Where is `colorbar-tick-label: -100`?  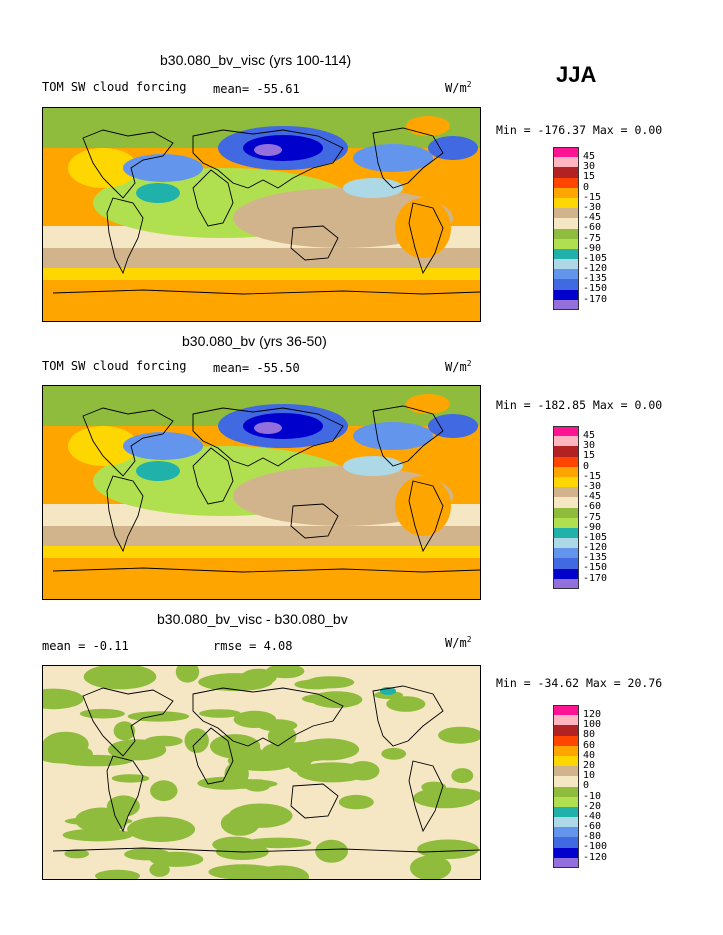 colorbar-tick-label: -100 is located at coordinates (595, 847).